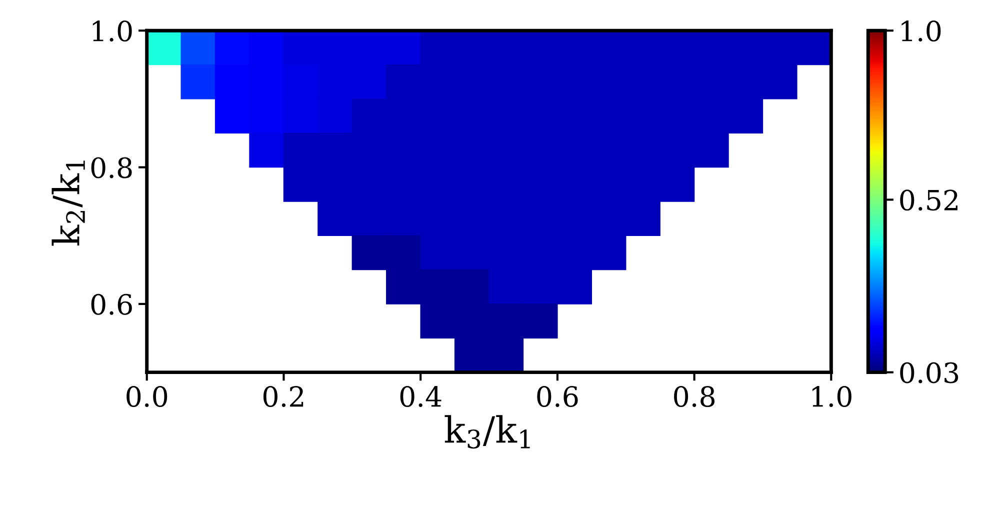 The width and height of the screenshot is (999, 510). Describe the element at coordinates (694, 396) in the screenshot. I see `x-tick-label: 0.8` at that location.